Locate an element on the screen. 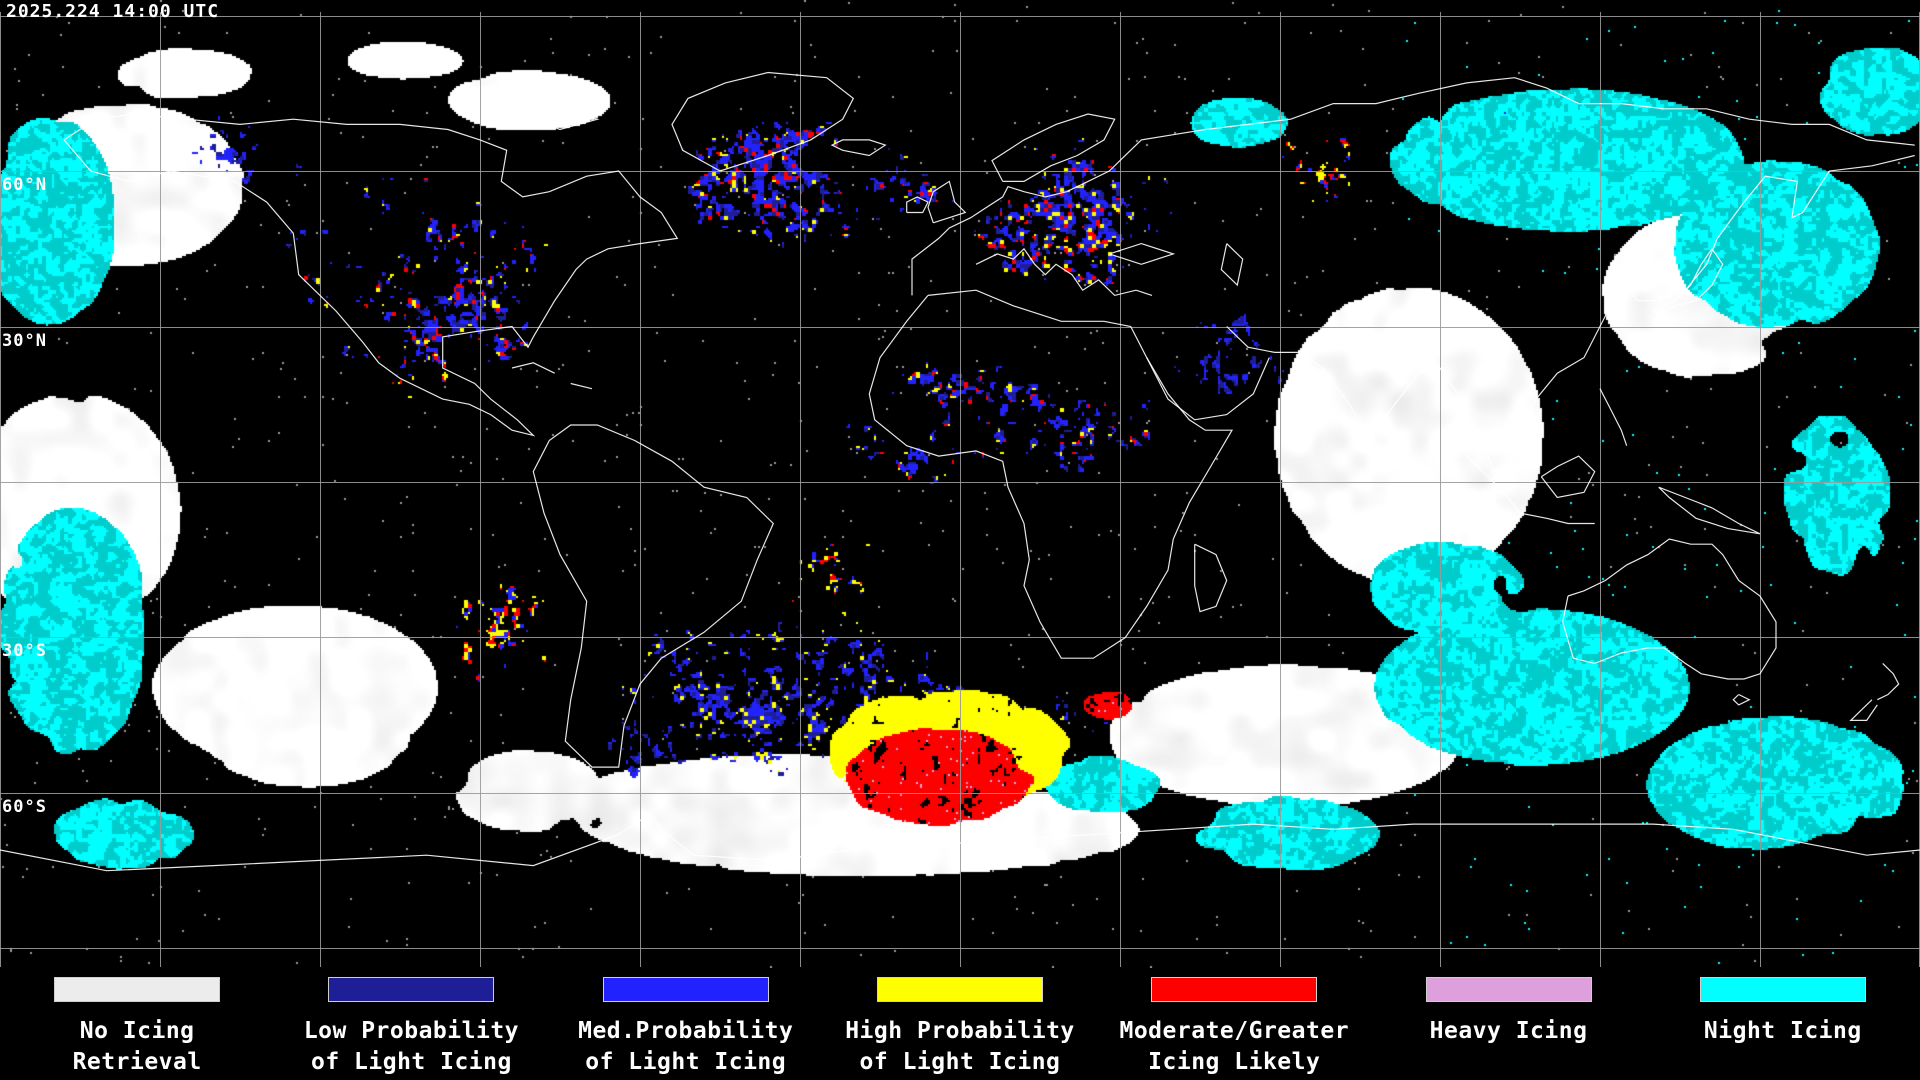 This screenshot has width=1920, height=1080. legend-label-line1: Heavy Icing is located at coordinates (1508, 1031).